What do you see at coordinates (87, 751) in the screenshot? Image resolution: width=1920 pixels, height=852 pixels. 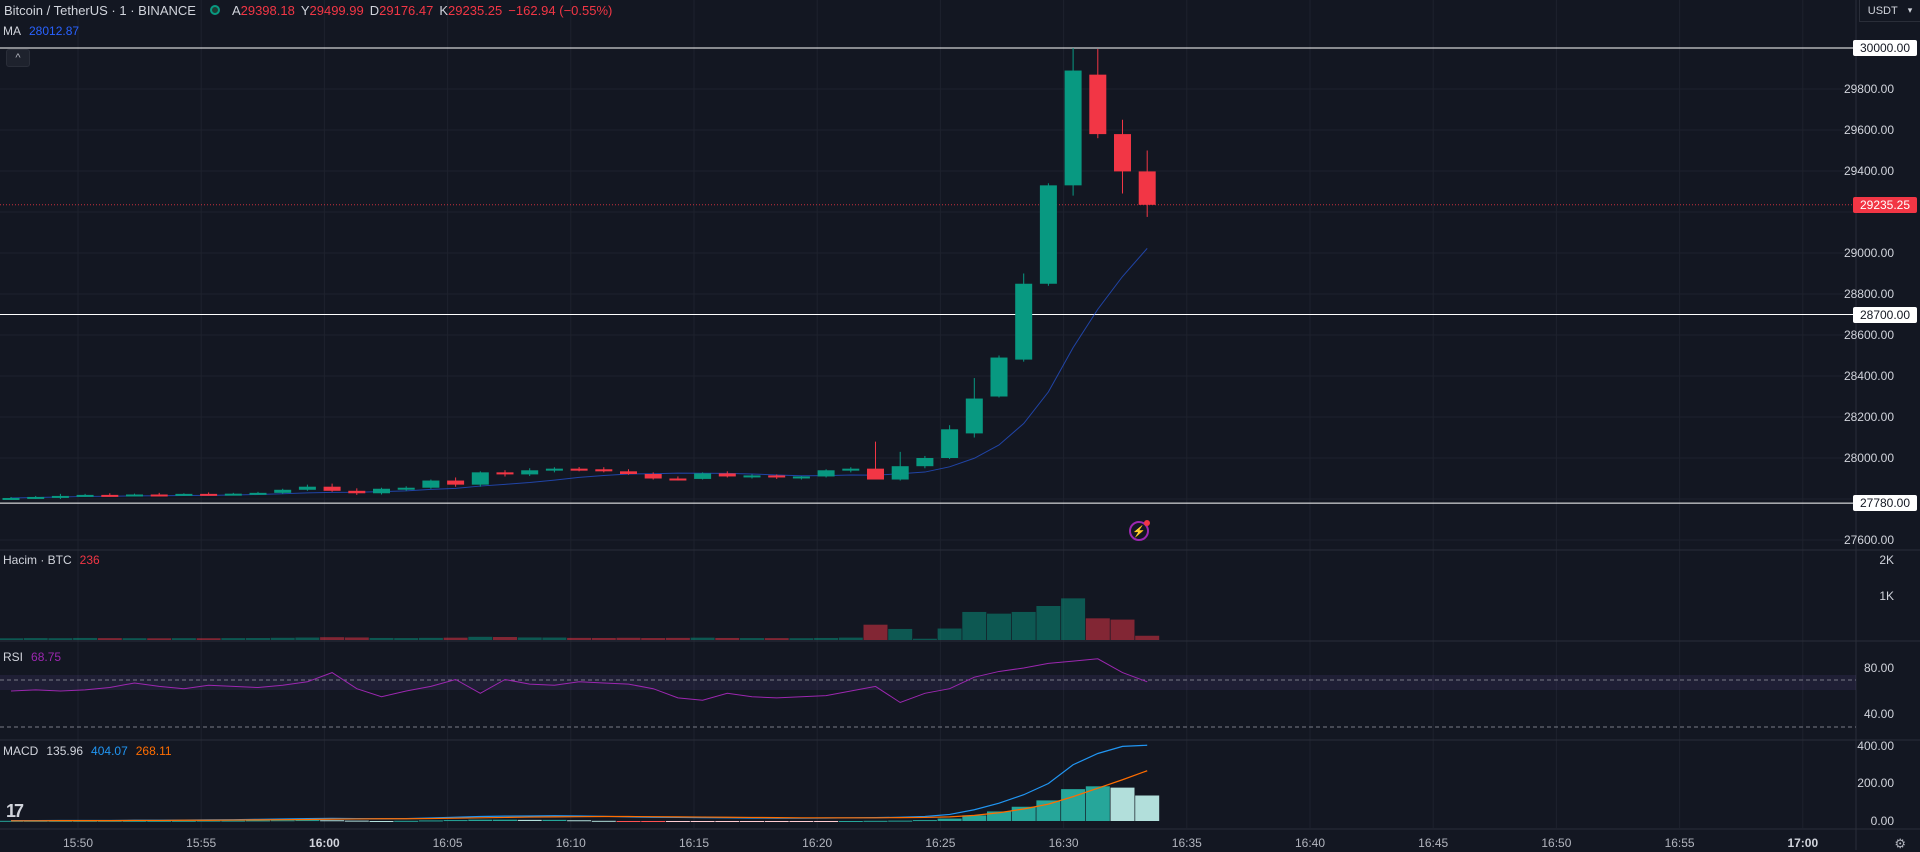 I see `macd-legend: MACD 135.96 404.07 268.11` at bounding box center [87, 751].